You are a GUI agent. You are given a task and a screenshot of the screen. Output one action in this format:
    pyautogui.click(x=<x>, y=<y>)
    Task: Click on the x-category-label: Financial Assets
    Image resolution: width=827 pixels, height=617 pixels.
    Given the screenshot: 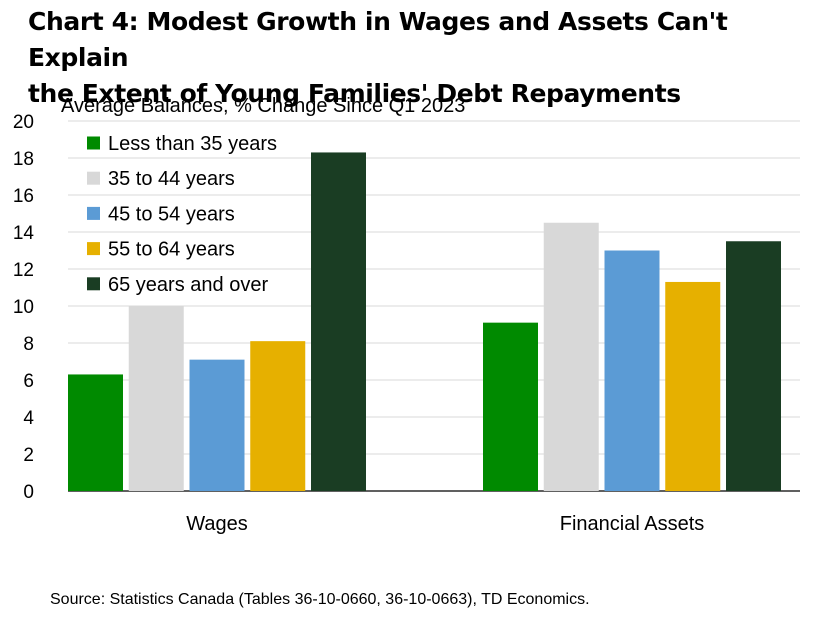 What is the action you would take?
    pyautogui.click(x=632, y=524)
    